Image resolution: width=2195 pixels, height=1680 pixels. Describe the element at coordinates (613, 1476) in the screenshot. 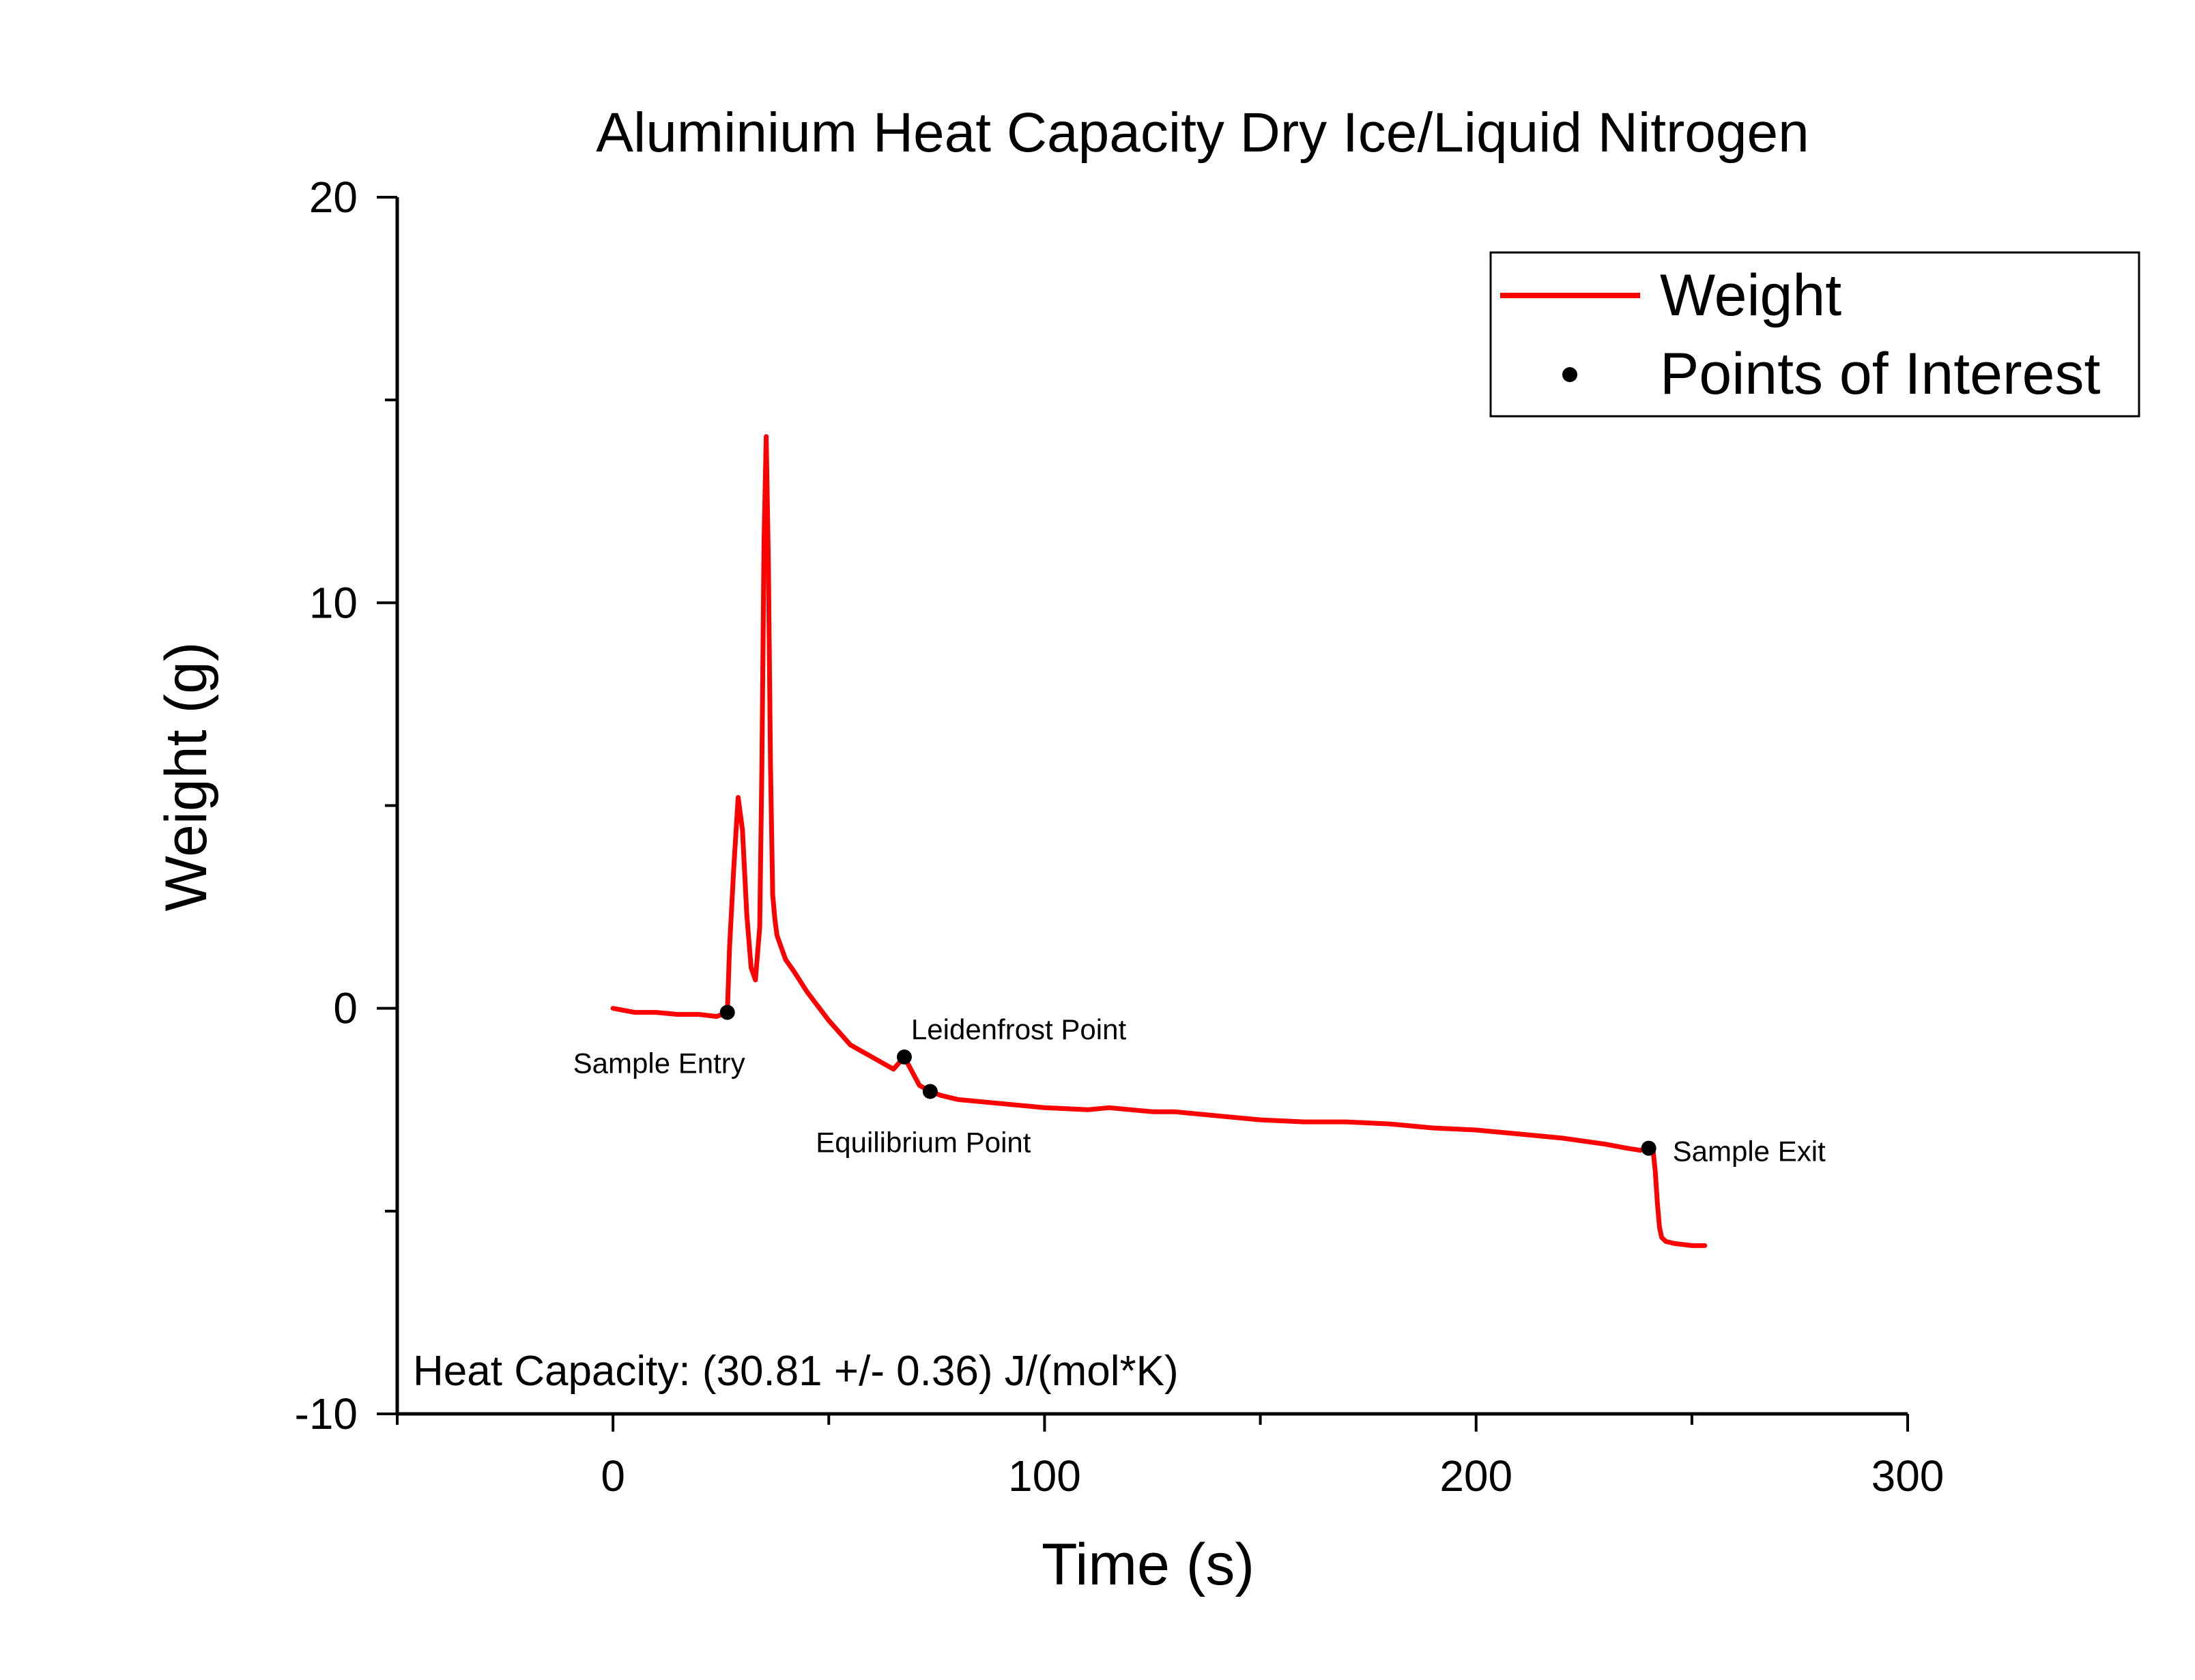

I see `x-tick-label: 0` at that location.